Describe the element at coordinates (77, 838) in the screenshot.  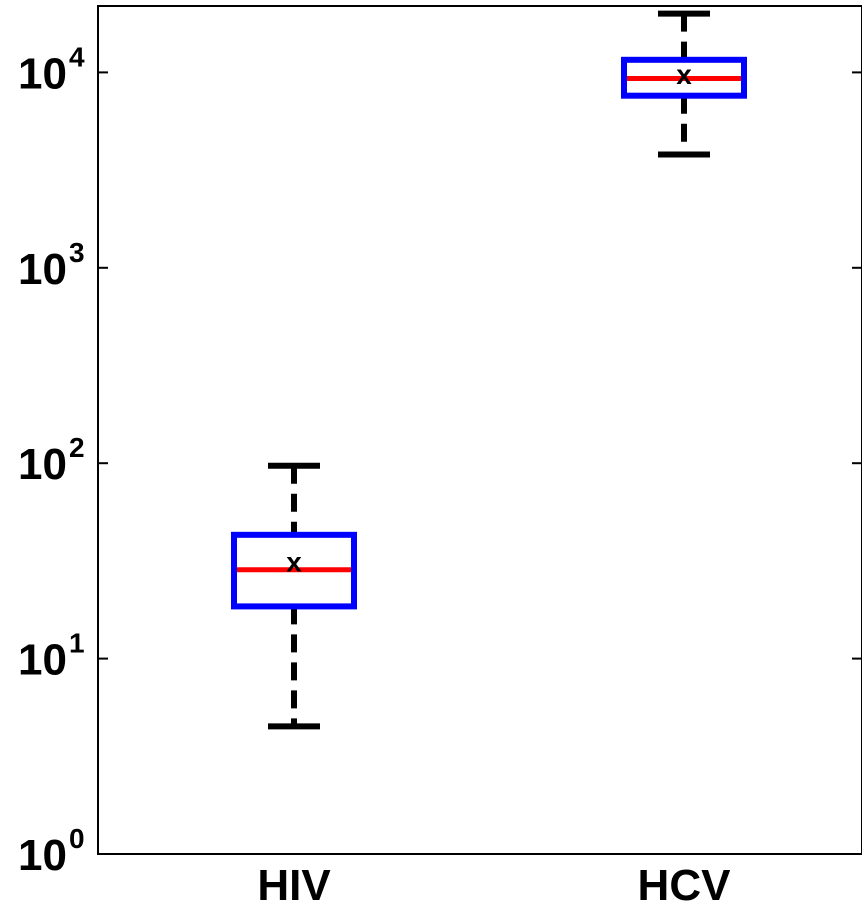
I see `y-tick-exponent: 0` at that location.